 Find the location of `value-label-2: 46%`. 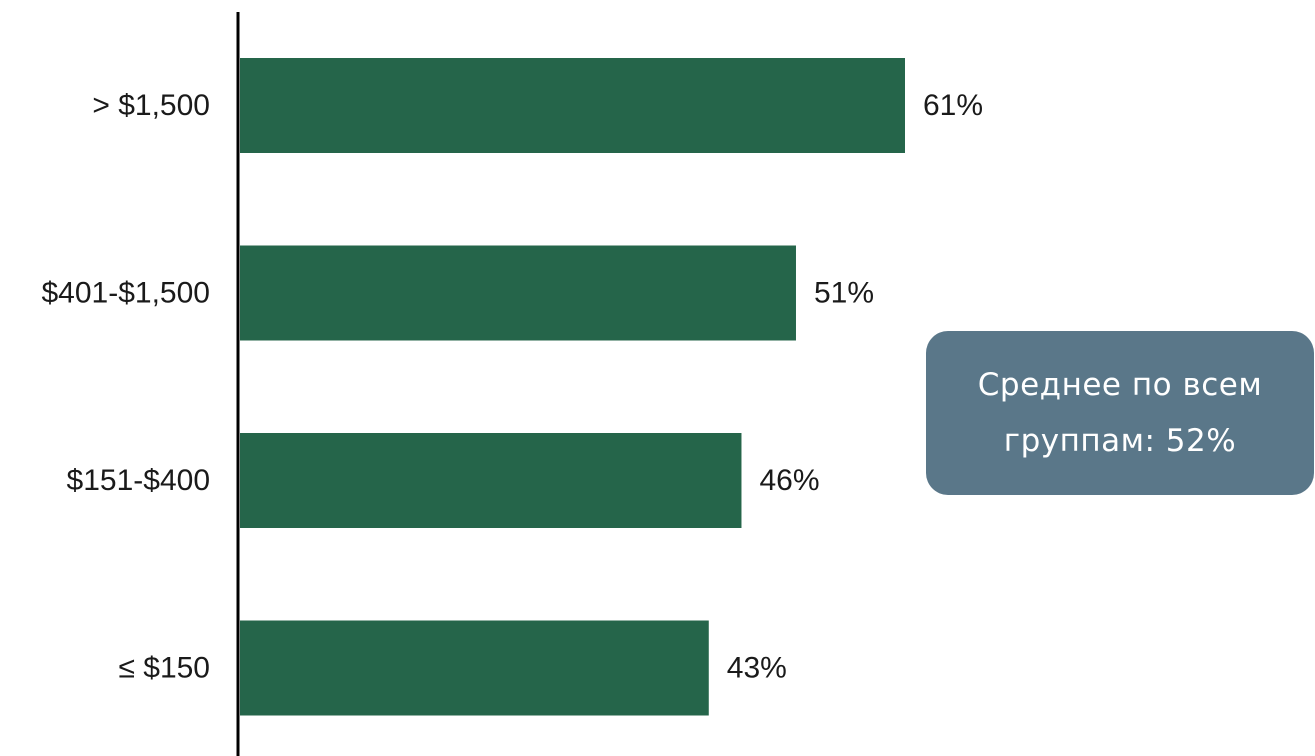

value-label-2: 46% is located at coordinates (789, 480).